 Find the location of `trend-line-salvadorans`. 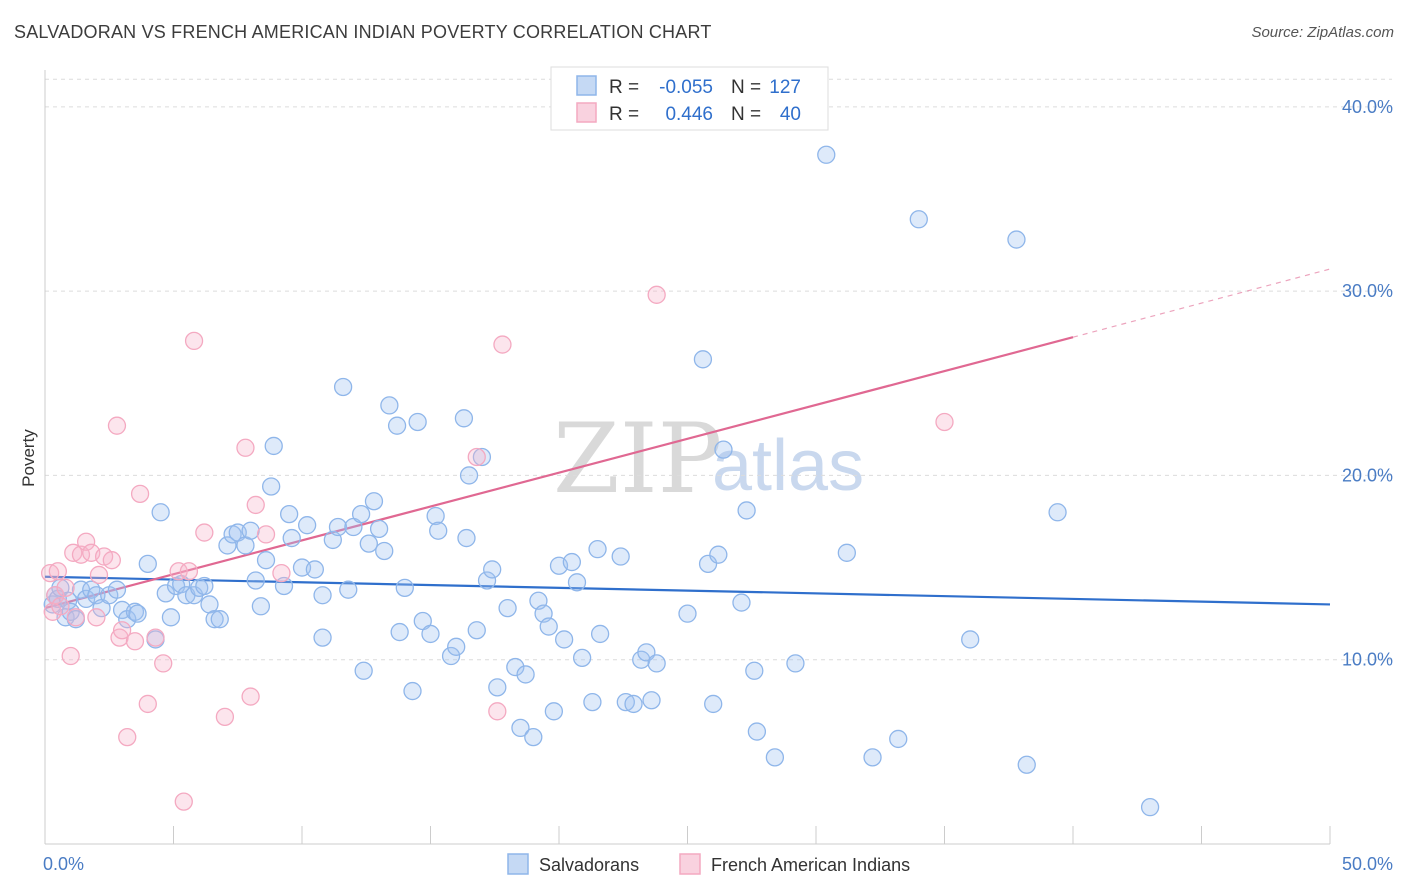

trend-line-salvadorans is located at coordinates (687, 590).